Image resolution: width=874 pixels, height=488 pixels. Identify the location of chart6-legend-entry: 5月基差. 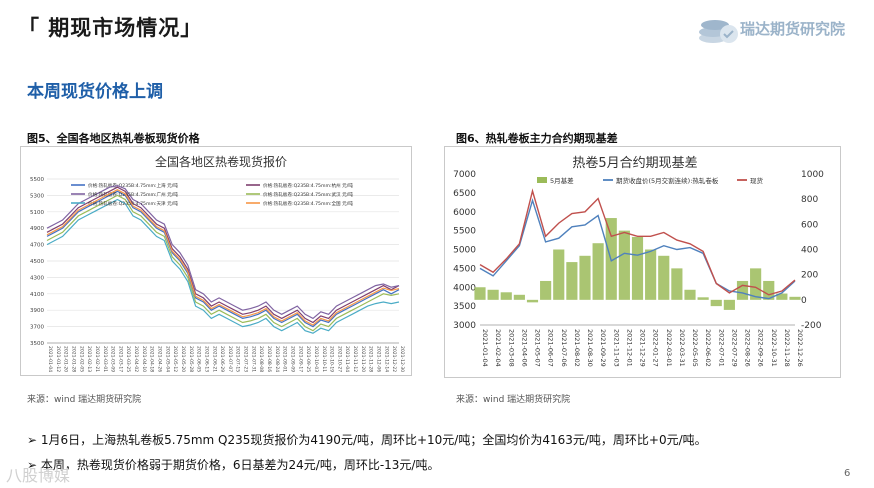
(562, 180).